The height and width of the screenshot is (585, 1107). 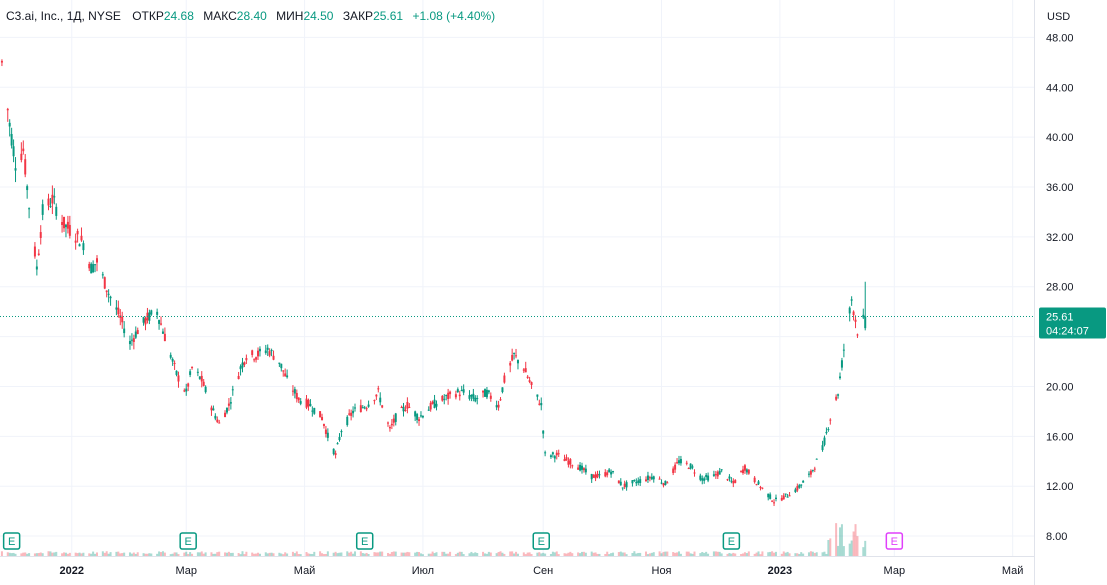 I want to click on x-tick-label: 2023, so click(x=780, y=571).